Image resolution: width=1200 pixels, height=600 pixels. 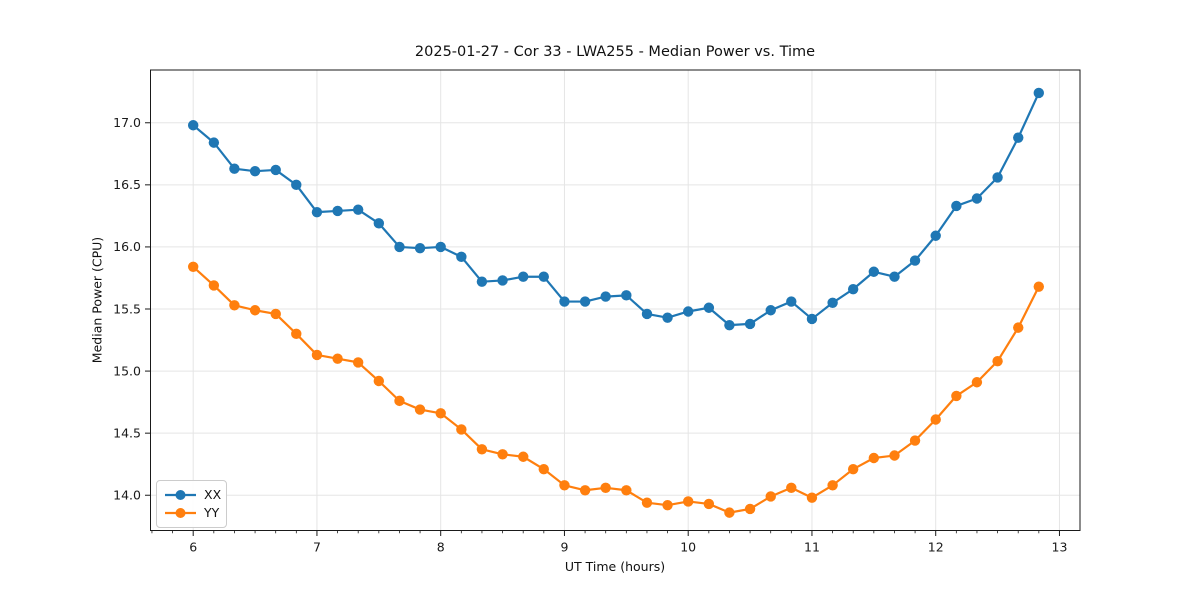 What do you see at coordinates (688, 547) in the screenshot?
I see `x-tick-label: 10` at bounding box center [688, 547].